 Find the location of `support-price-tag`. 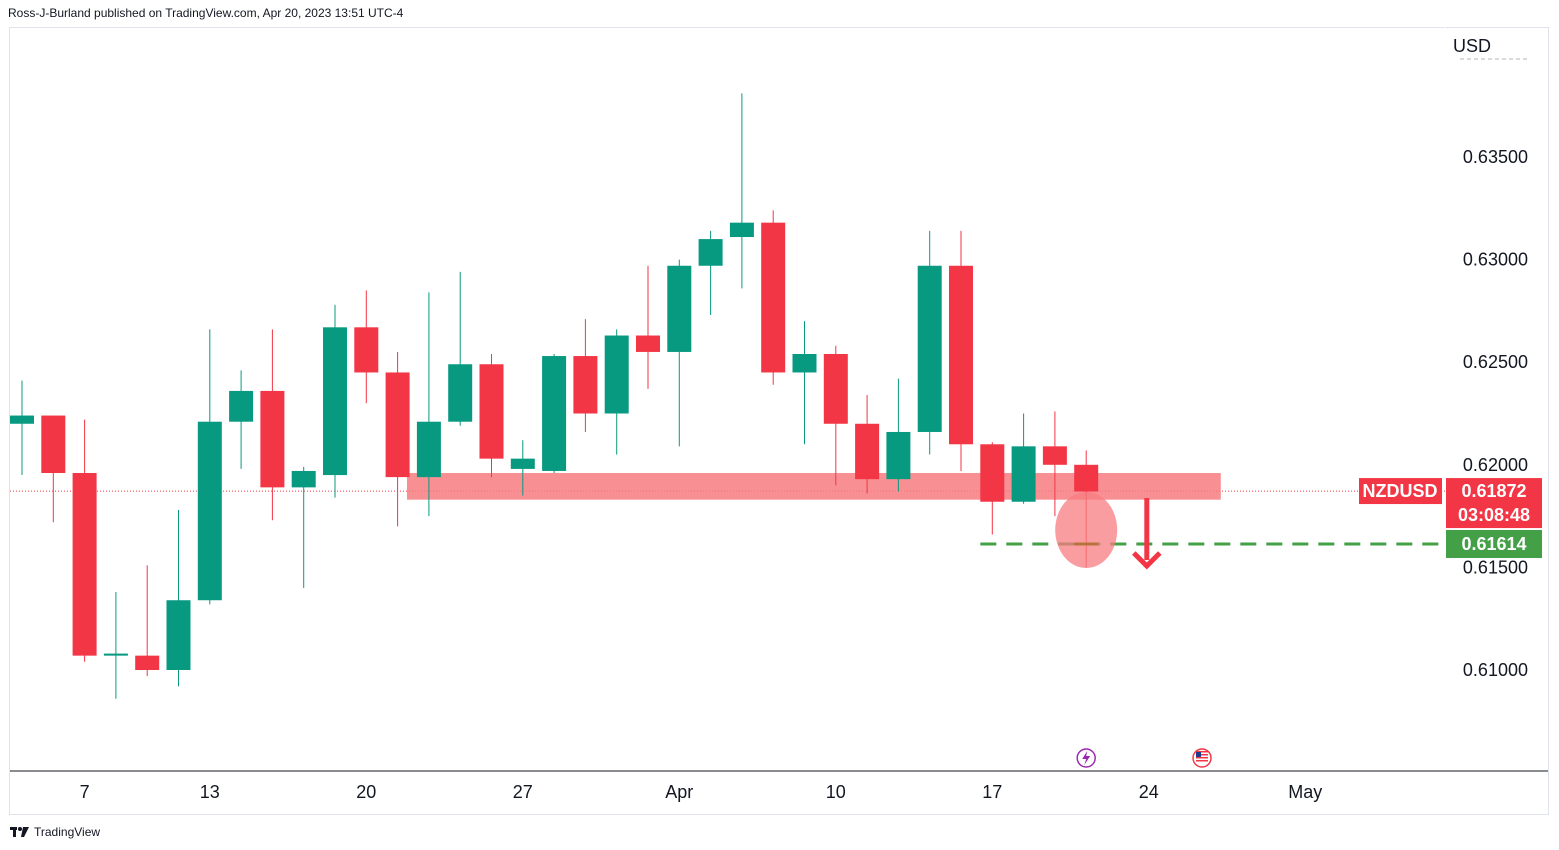

support-price-tag is located at coordinates (1494, 544).